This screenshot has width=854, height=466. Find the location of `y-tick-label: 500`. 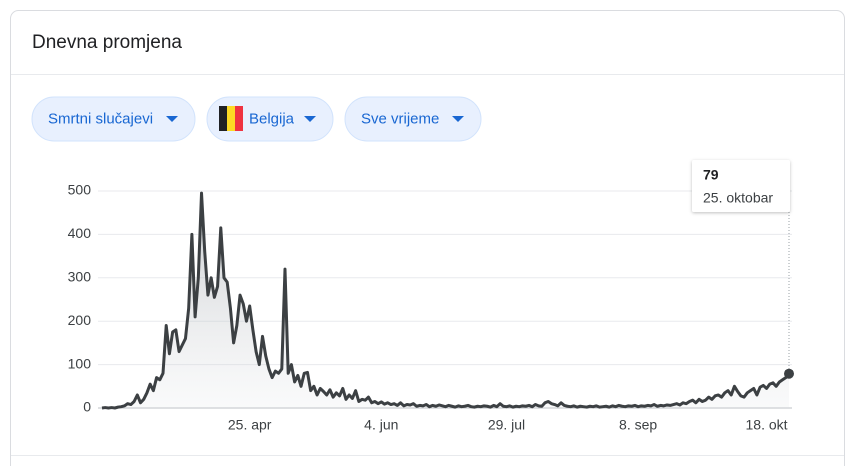

y-tick-label: 500 is located at coordinates (80, 190).